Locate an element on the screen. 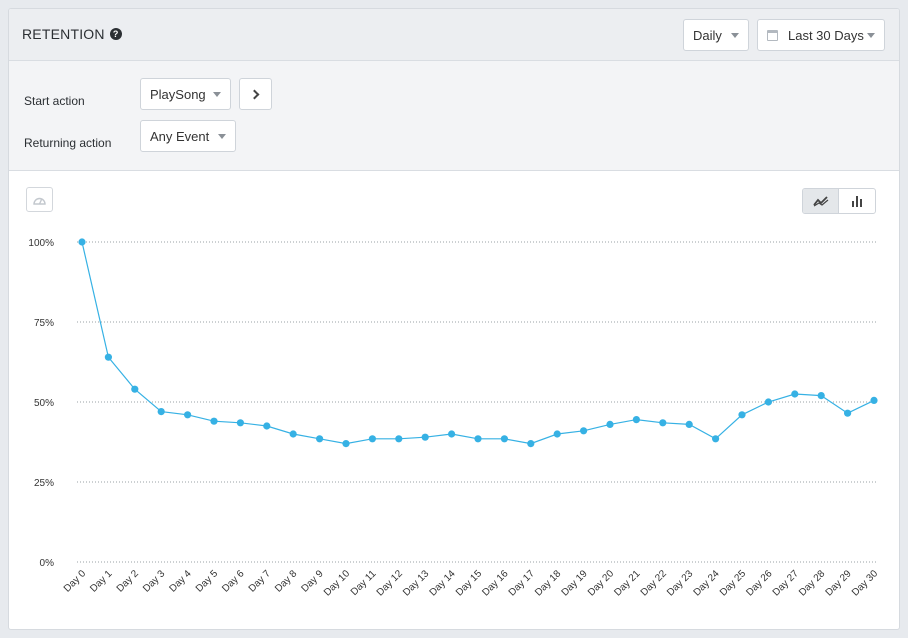  date-range-dropdown: Last 30 Days is located at coordinates (821, 35).